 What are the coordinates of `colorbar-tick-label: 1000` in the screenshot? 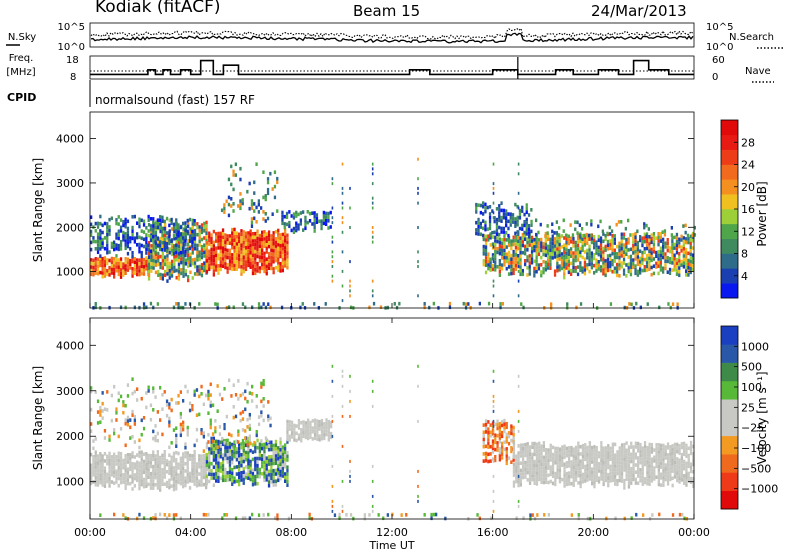 It's located at (755, 346).